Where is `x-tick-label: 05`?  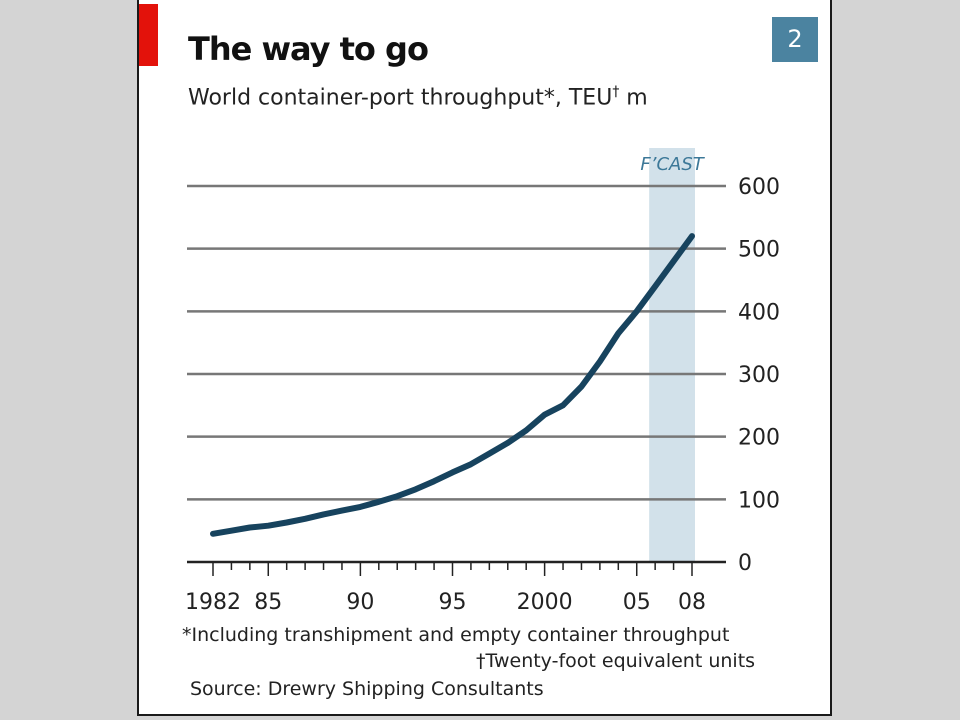
x-tick-label: 05 is located at coordinates (637, 602).